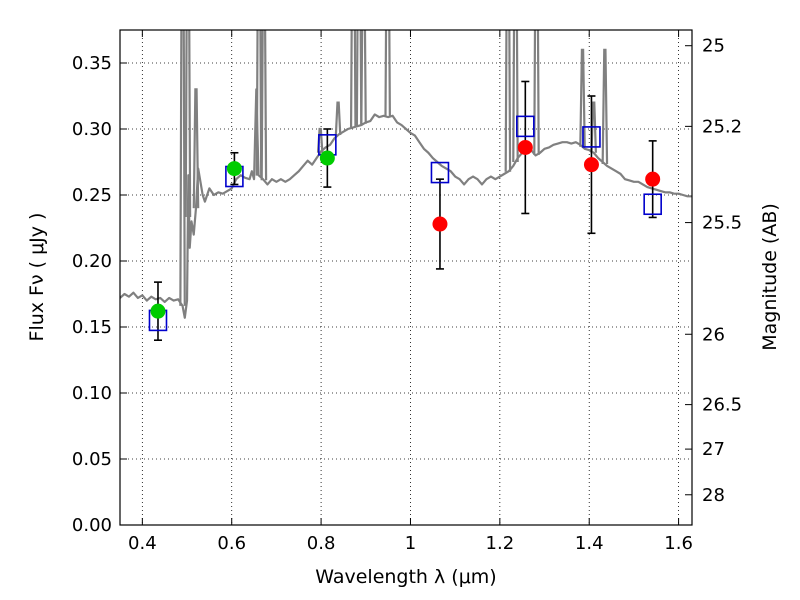 The height and width of the screenshot is (600, 800). Describe the element at coordinates (722, 126) in the screenshot. I see `right-tick-label: 25.2` at that location.